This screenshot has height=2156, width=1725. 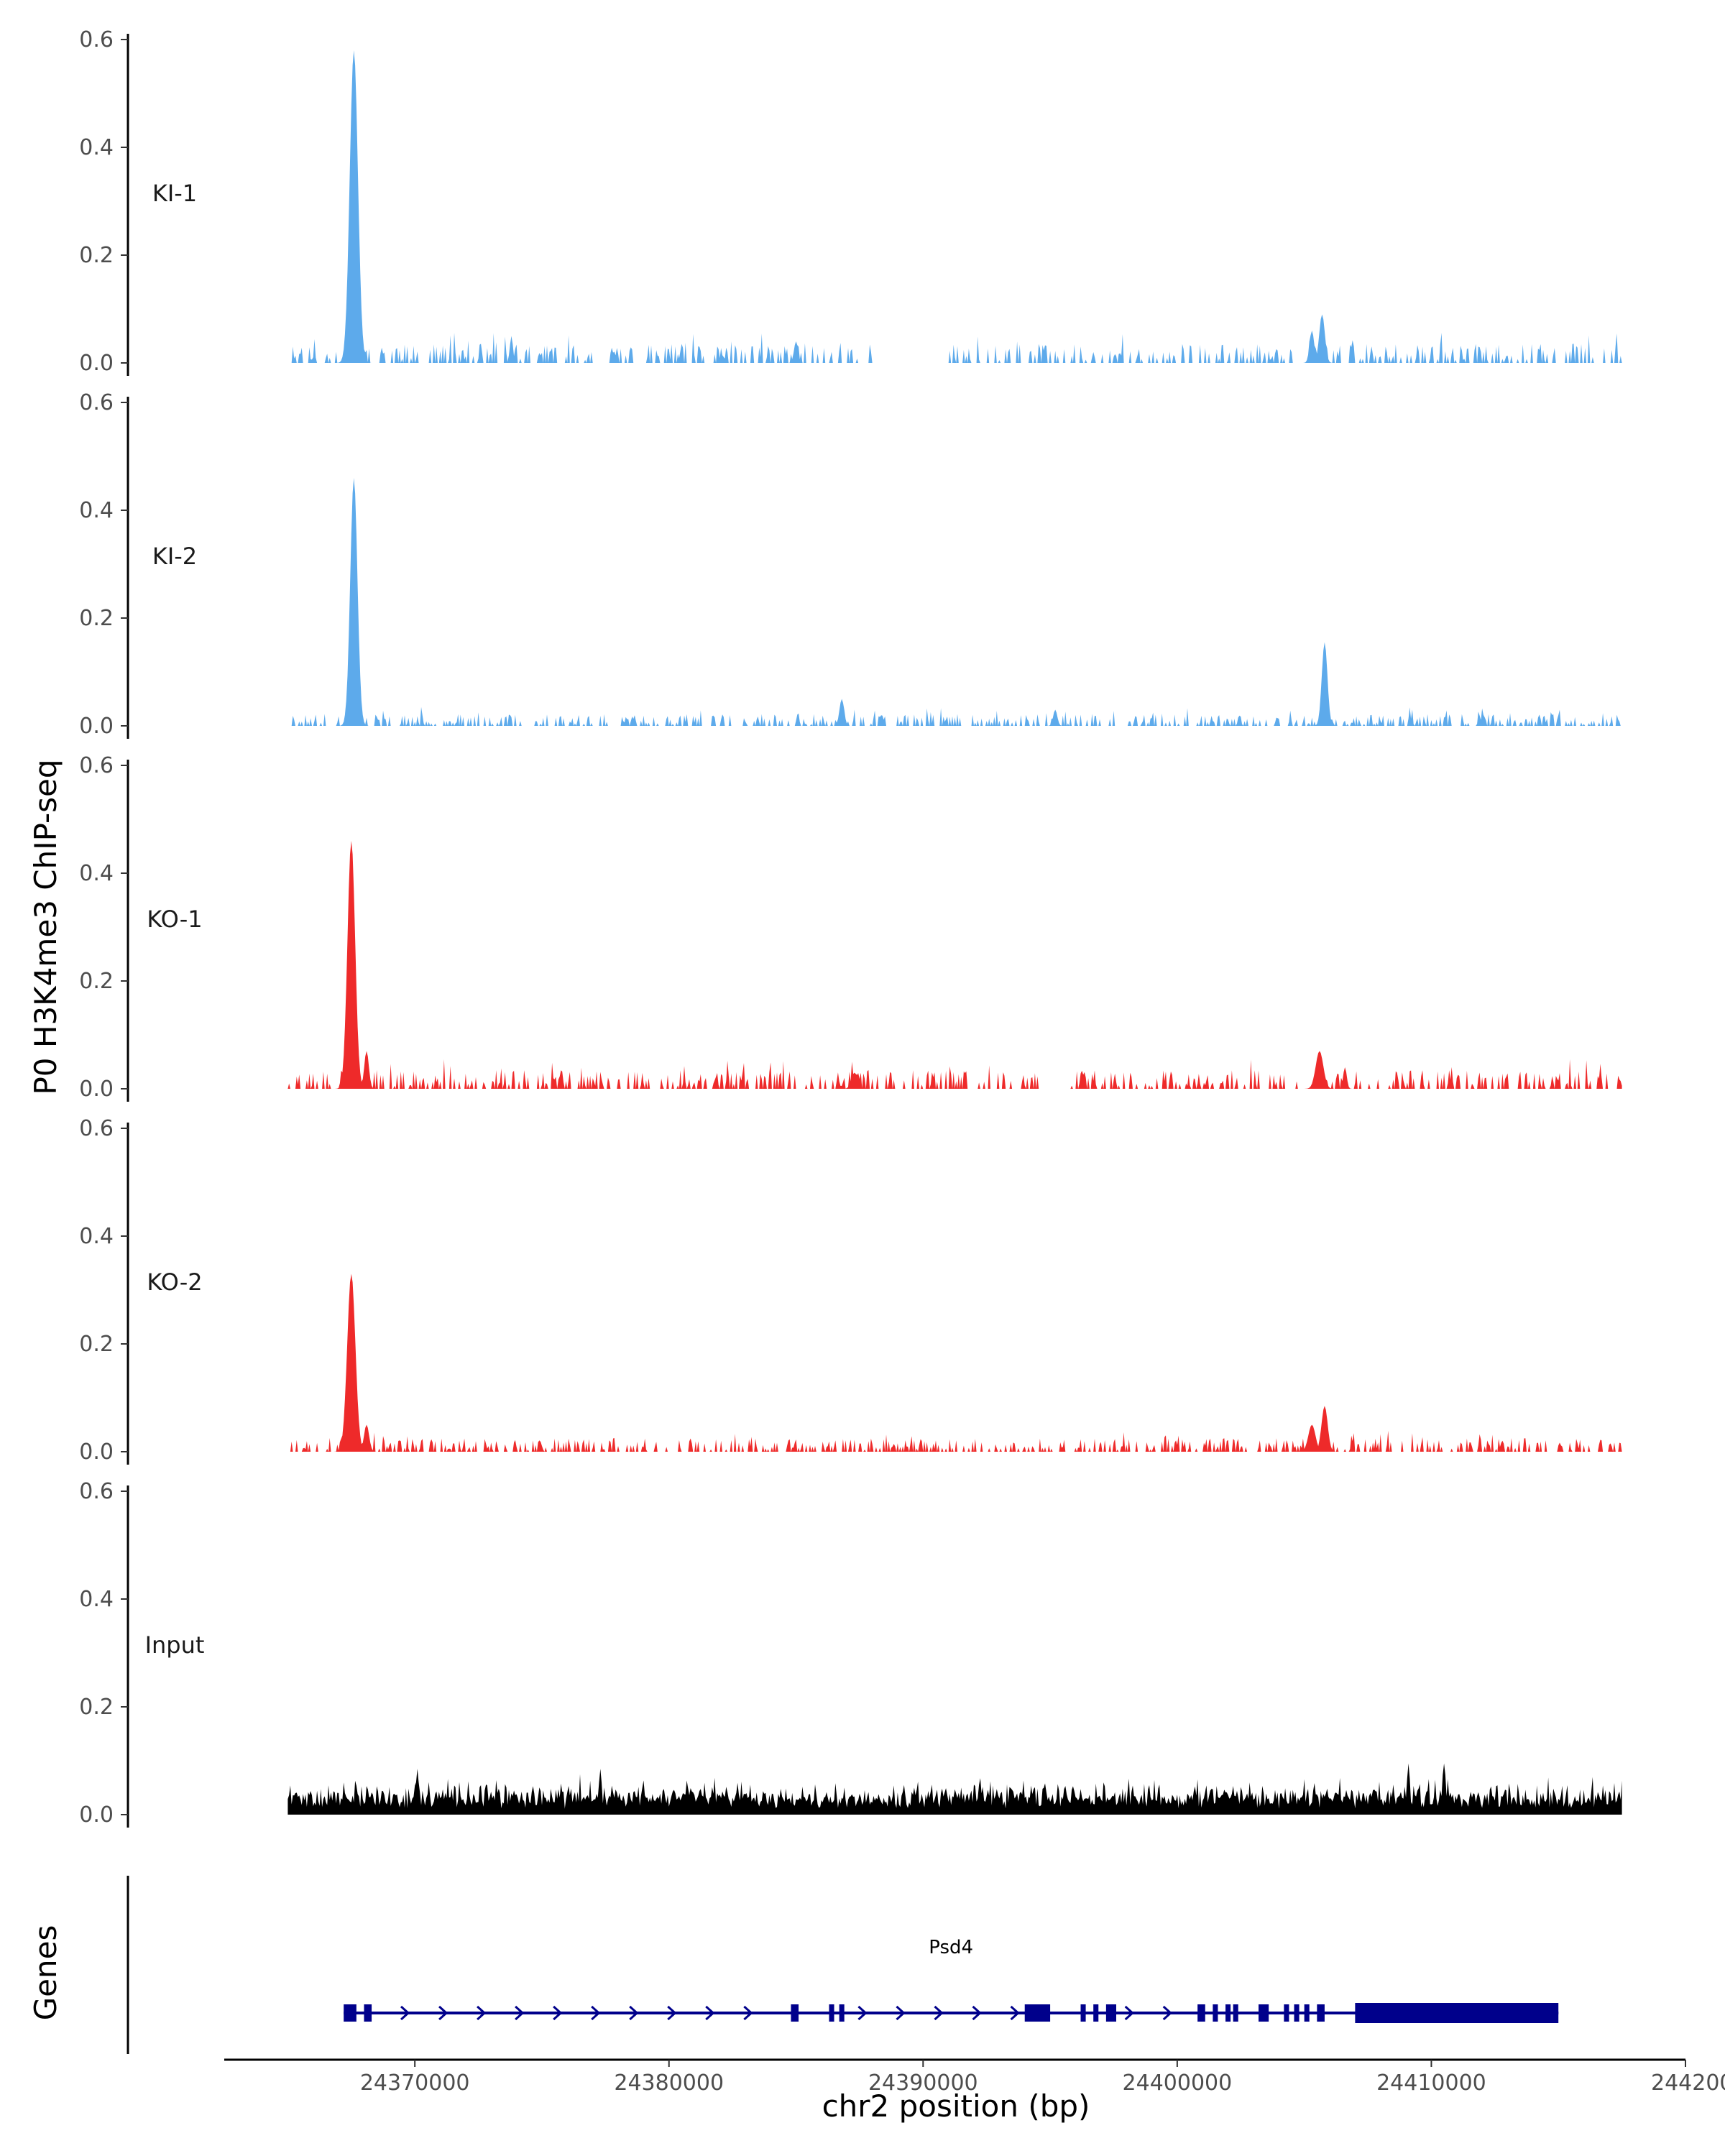 What do you see at coordinates (45, 927) in the screenshot?
I see `y-axis-title: P0 H3K4me3 ChIP-seq` at bounding box center [45, 927].